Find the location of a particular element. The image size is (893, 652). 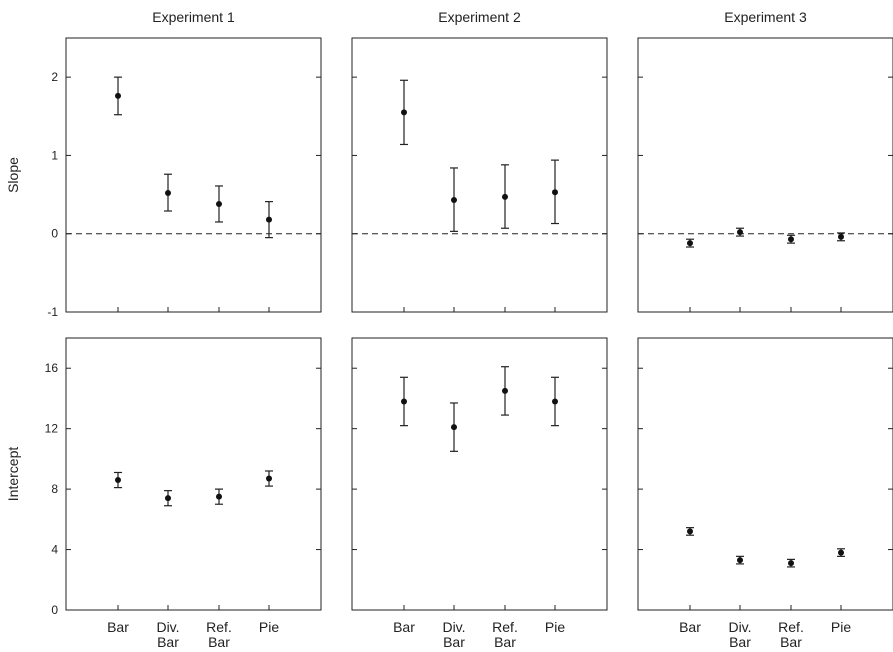

category-label-c1-3: Ref. Bar is located at coordinates (219, 634).